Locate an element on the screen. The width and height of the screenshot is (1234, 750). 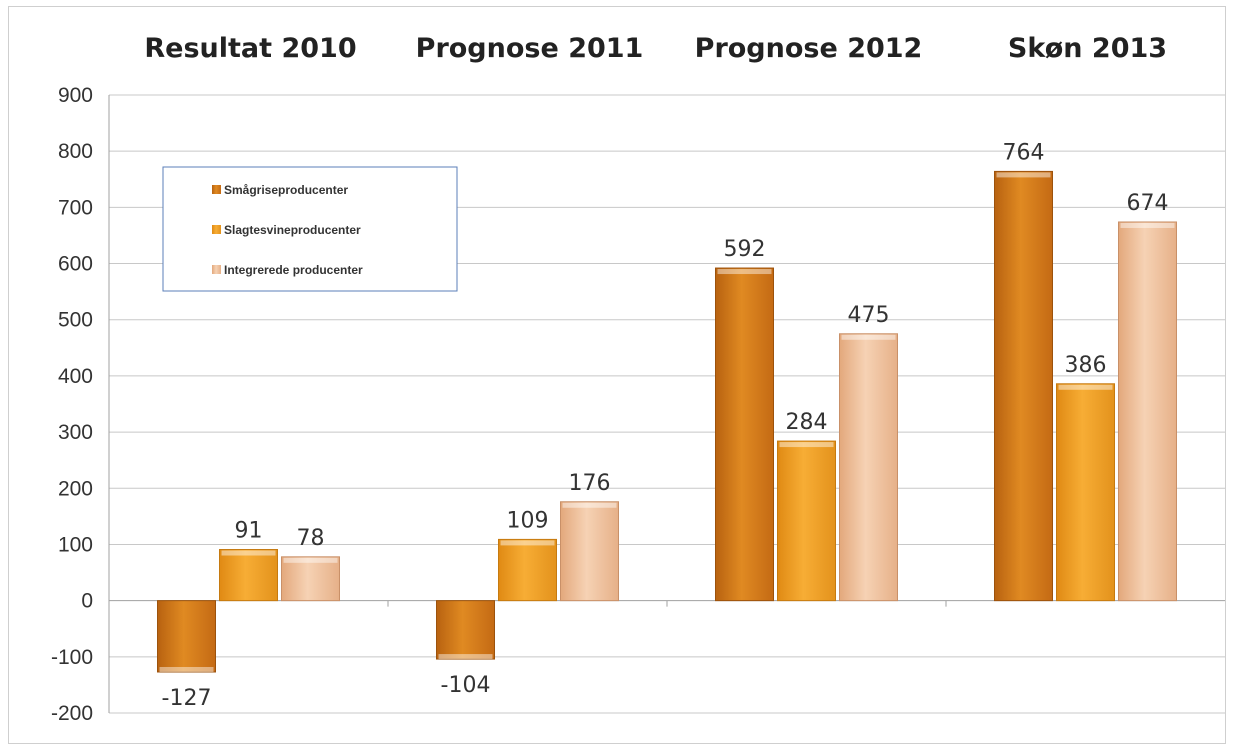
y-tick-label: 700 is located at coordinates (75, 207).